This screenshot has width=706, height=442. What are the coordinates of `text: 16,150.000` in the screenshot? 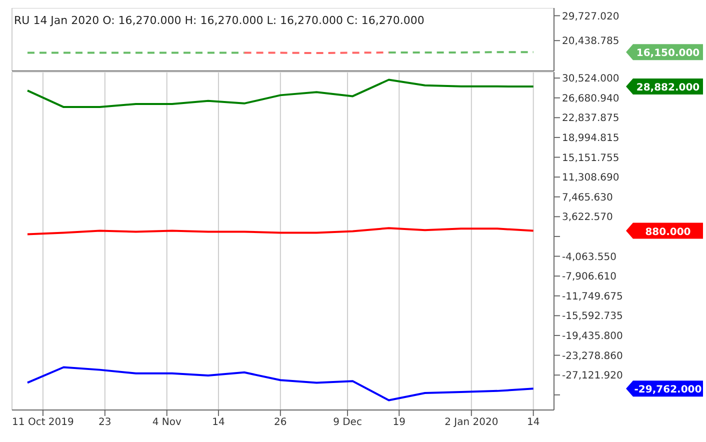 It's located at (668, 54).